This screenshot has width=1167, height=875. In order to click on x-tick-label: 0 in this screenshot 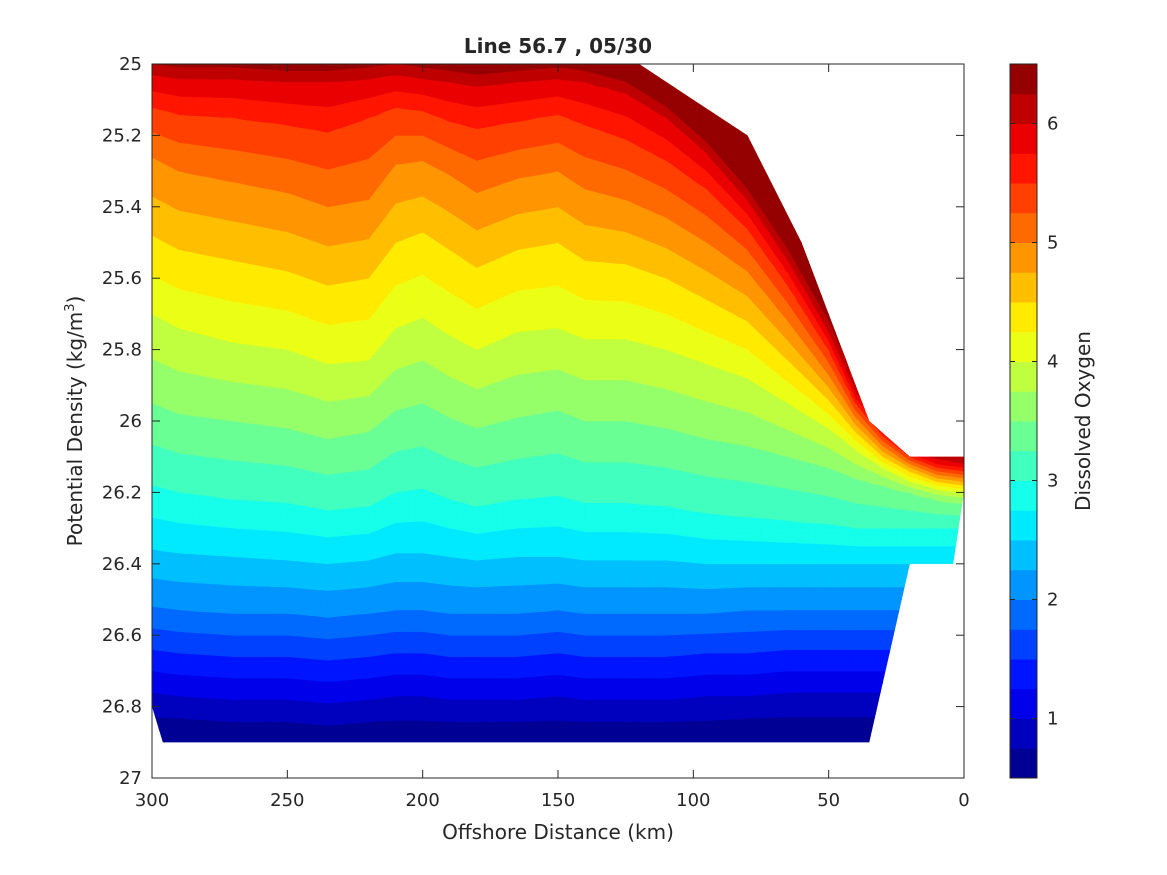, I will do `click(963, 800)`.